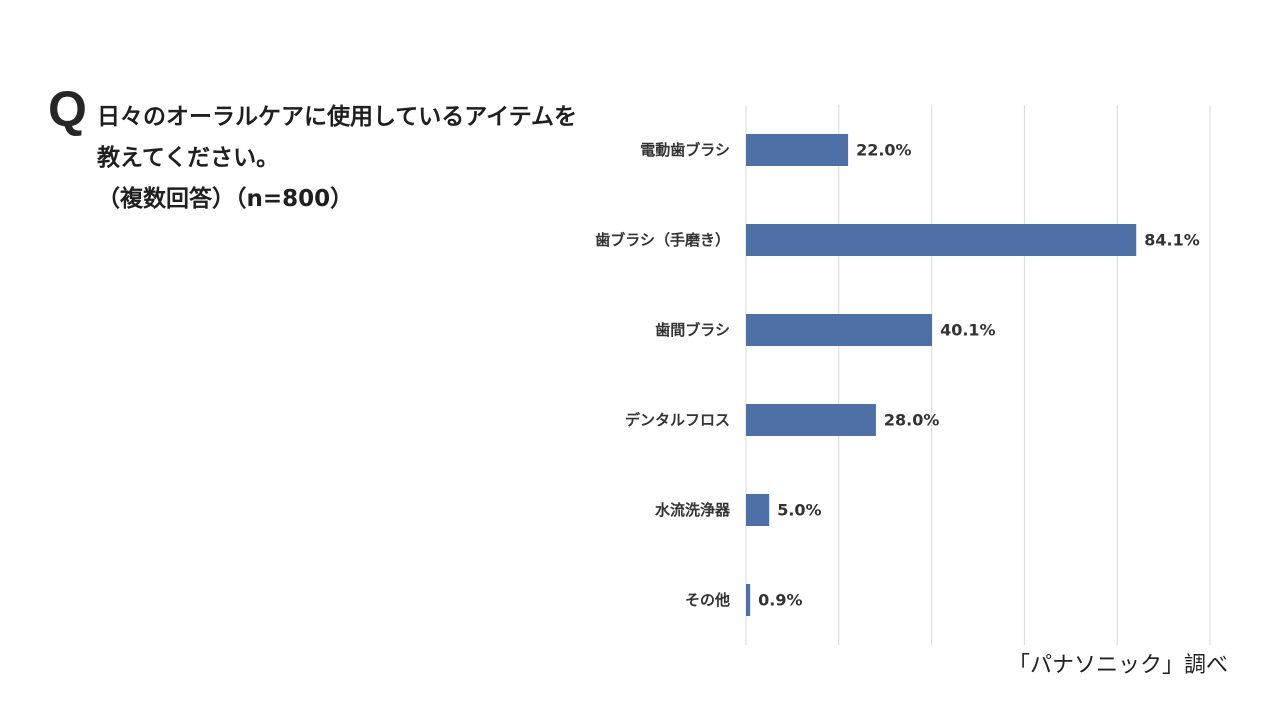 This screenshot has width=1280, height=720. Describe the element at coordinates (884, 150) in the screenshot. I see `value-label: 22.0%` at that location.